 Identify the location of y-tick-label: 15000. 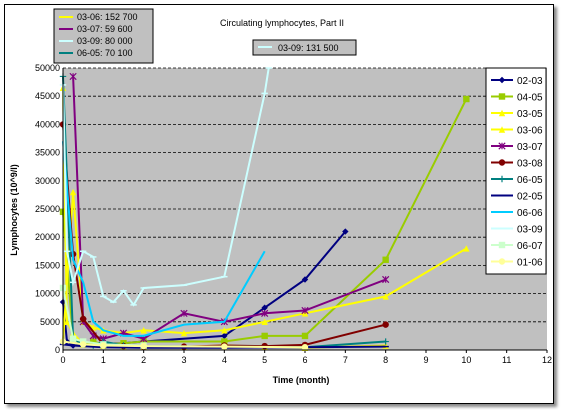
(47, 265).